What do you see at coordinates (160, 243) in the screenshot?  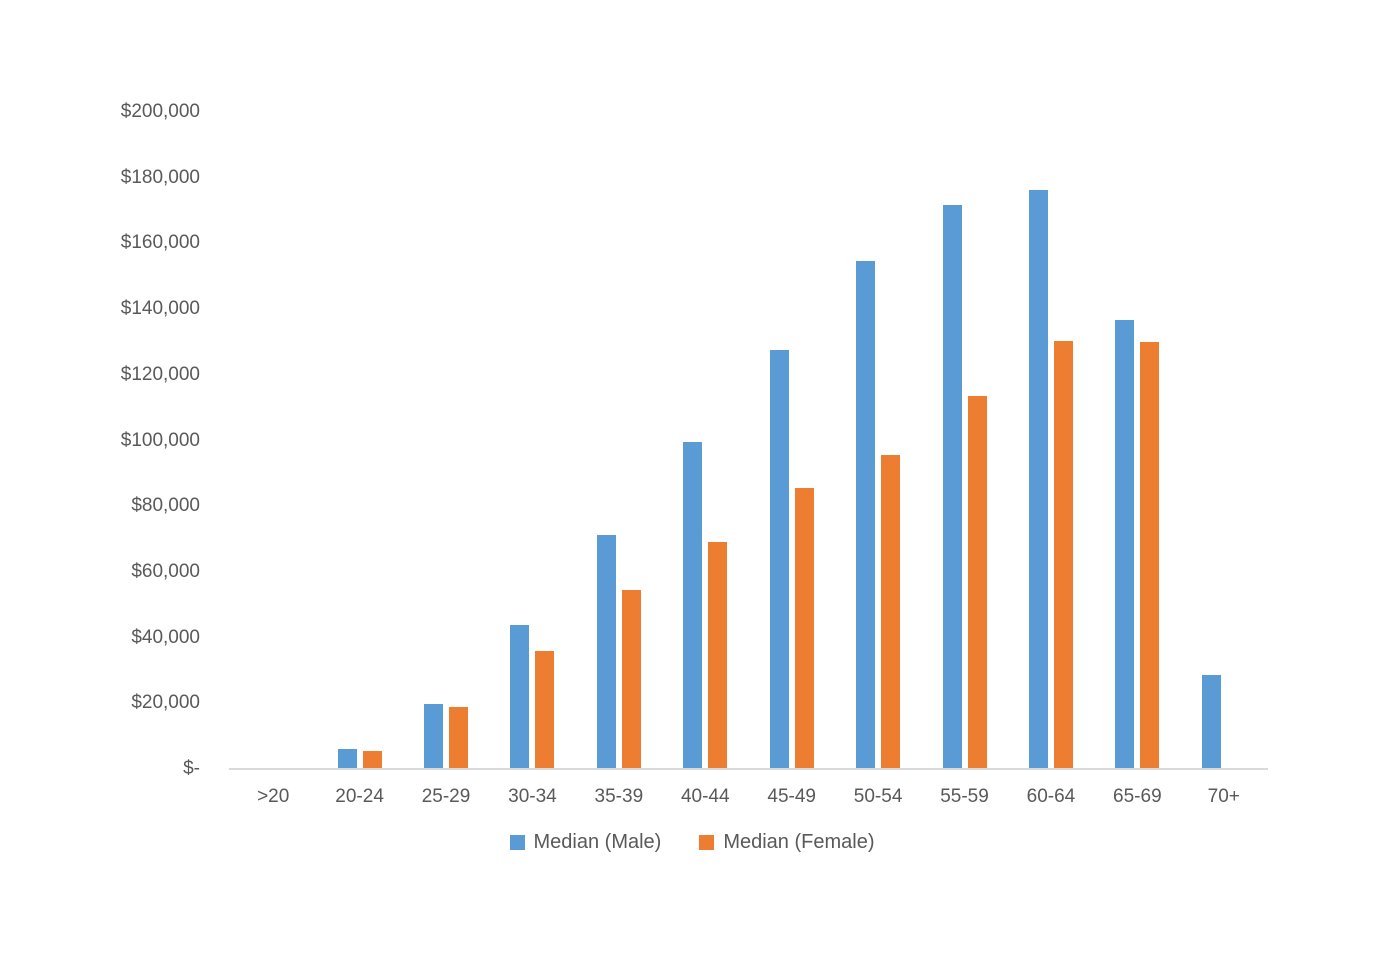 I see `y-axis-tick-label: $160,000` at bounding box center [160, 243].